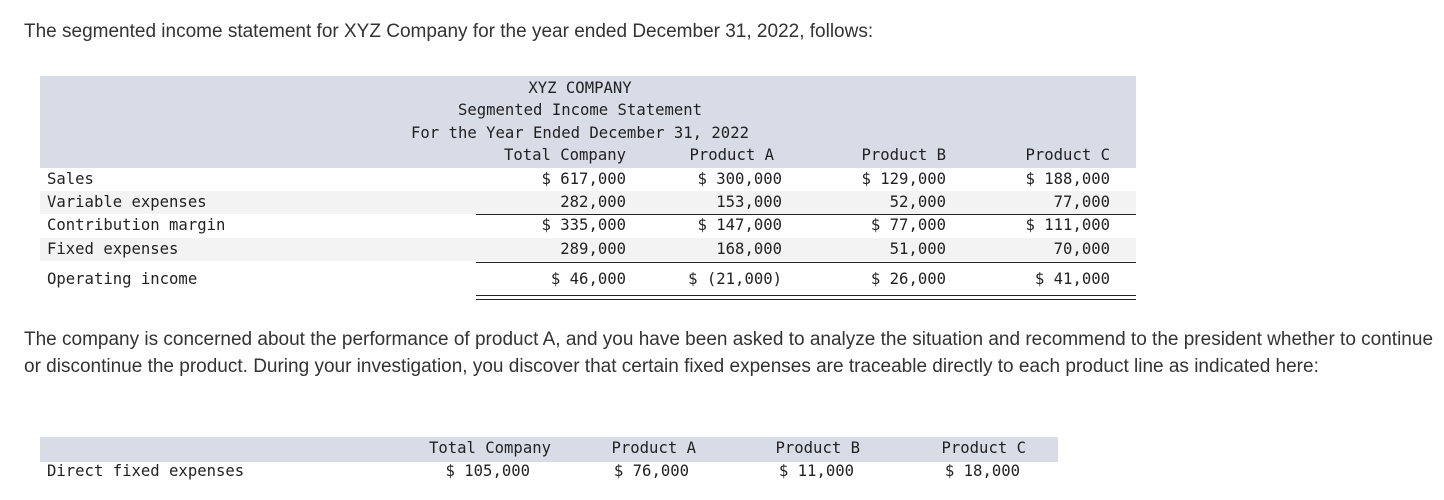 This screenshot has height=500, width=1444. Describe the element at coordinates (1081, 249) in the screenshot. I see `cell: 70,000` at that location.